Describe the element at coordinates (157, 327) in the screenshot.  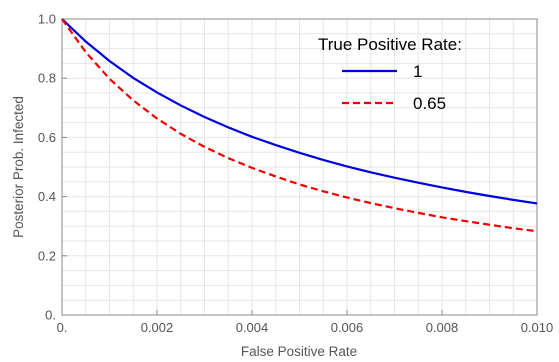
I see `x-tick-label: 0.002` at that location.